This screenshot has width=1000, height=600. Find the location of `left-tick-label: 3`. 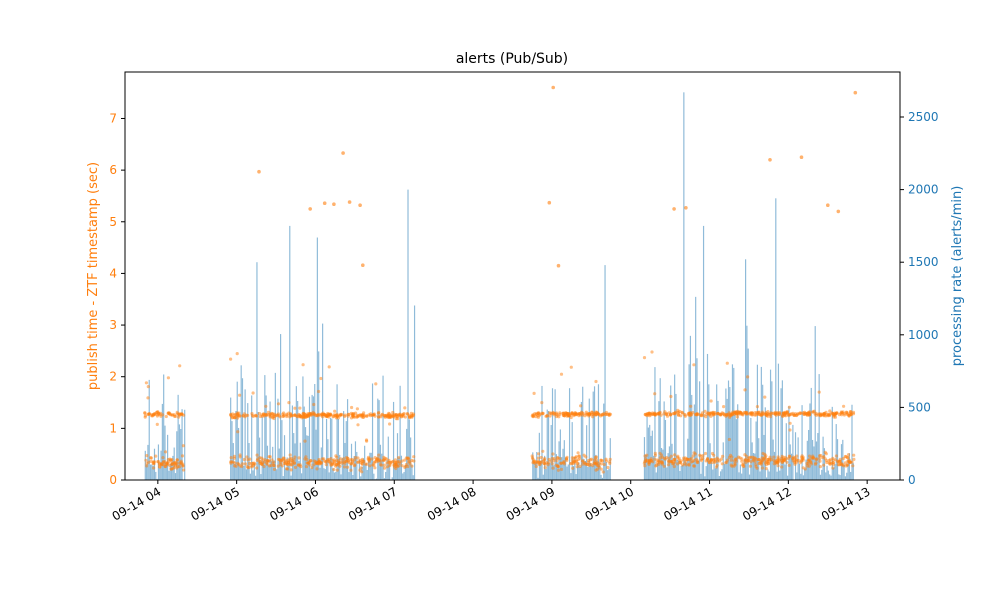

left-tick-label: 3 is located at coordinates (113, 325).